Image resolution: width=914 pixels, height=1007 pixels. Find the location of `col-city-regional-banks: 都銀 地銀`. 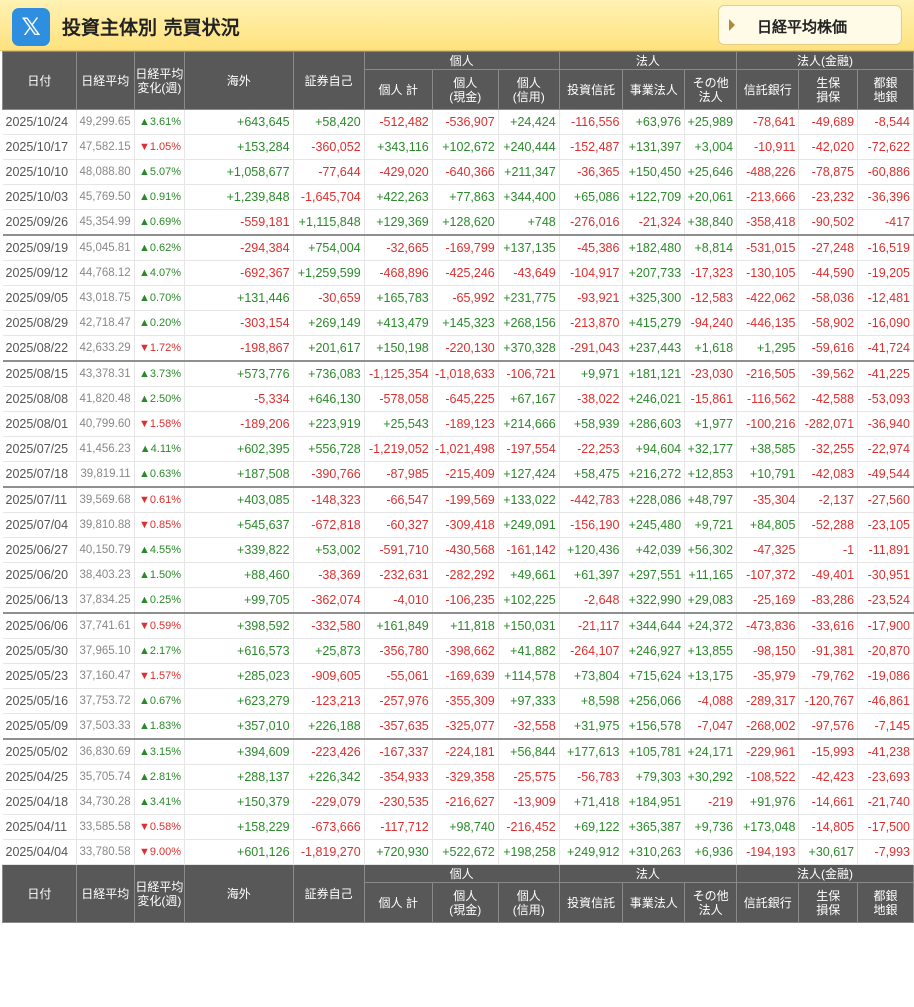

col-city-regional-banks: 都銀 地銀 is located at coordinates (885, 89).